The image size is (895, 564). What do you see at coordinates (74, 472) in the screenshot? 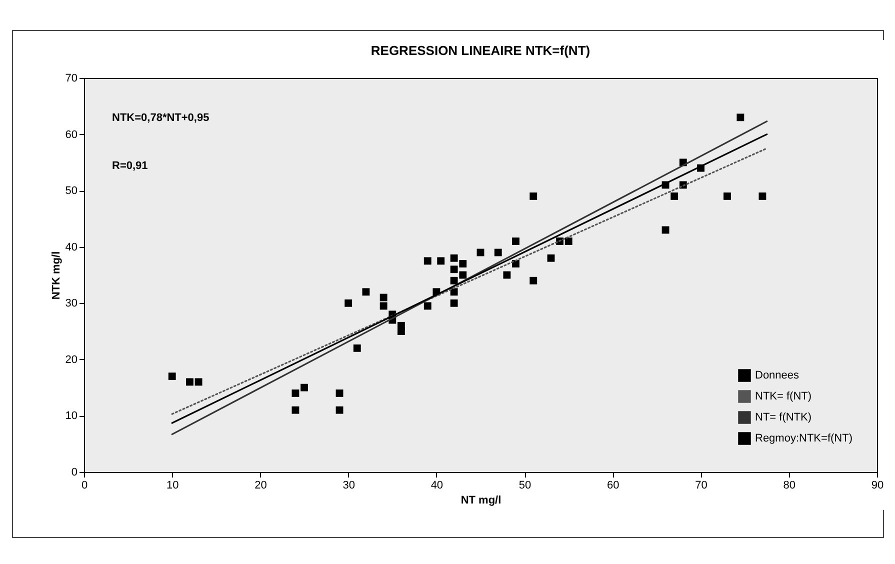
I see `y-tick-label: 0` at bounding box center [74, 472].